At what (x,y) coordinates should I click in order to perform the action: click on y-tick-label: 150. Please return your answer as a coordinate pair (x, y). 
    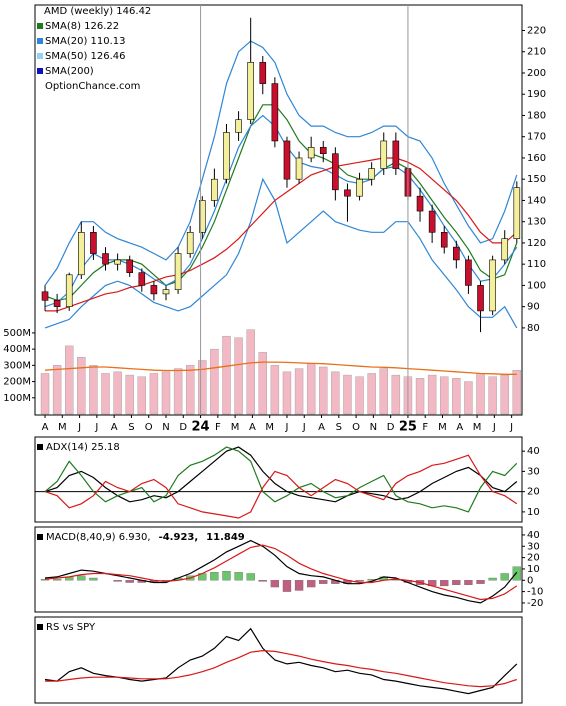
    Looking at the image, I should click on (536, 179).